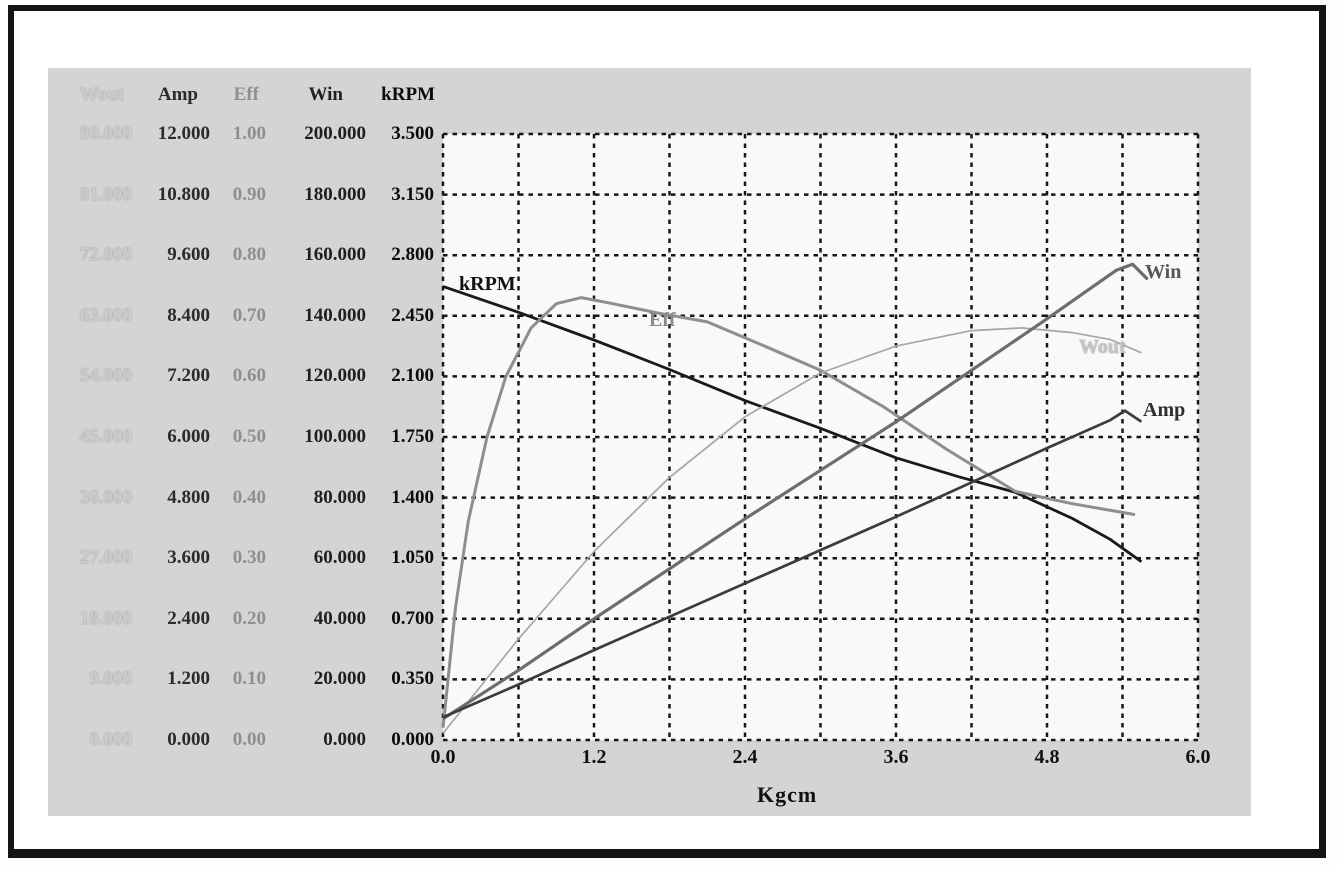  I want to click on table-cell: 0.80, so click(249, 255).